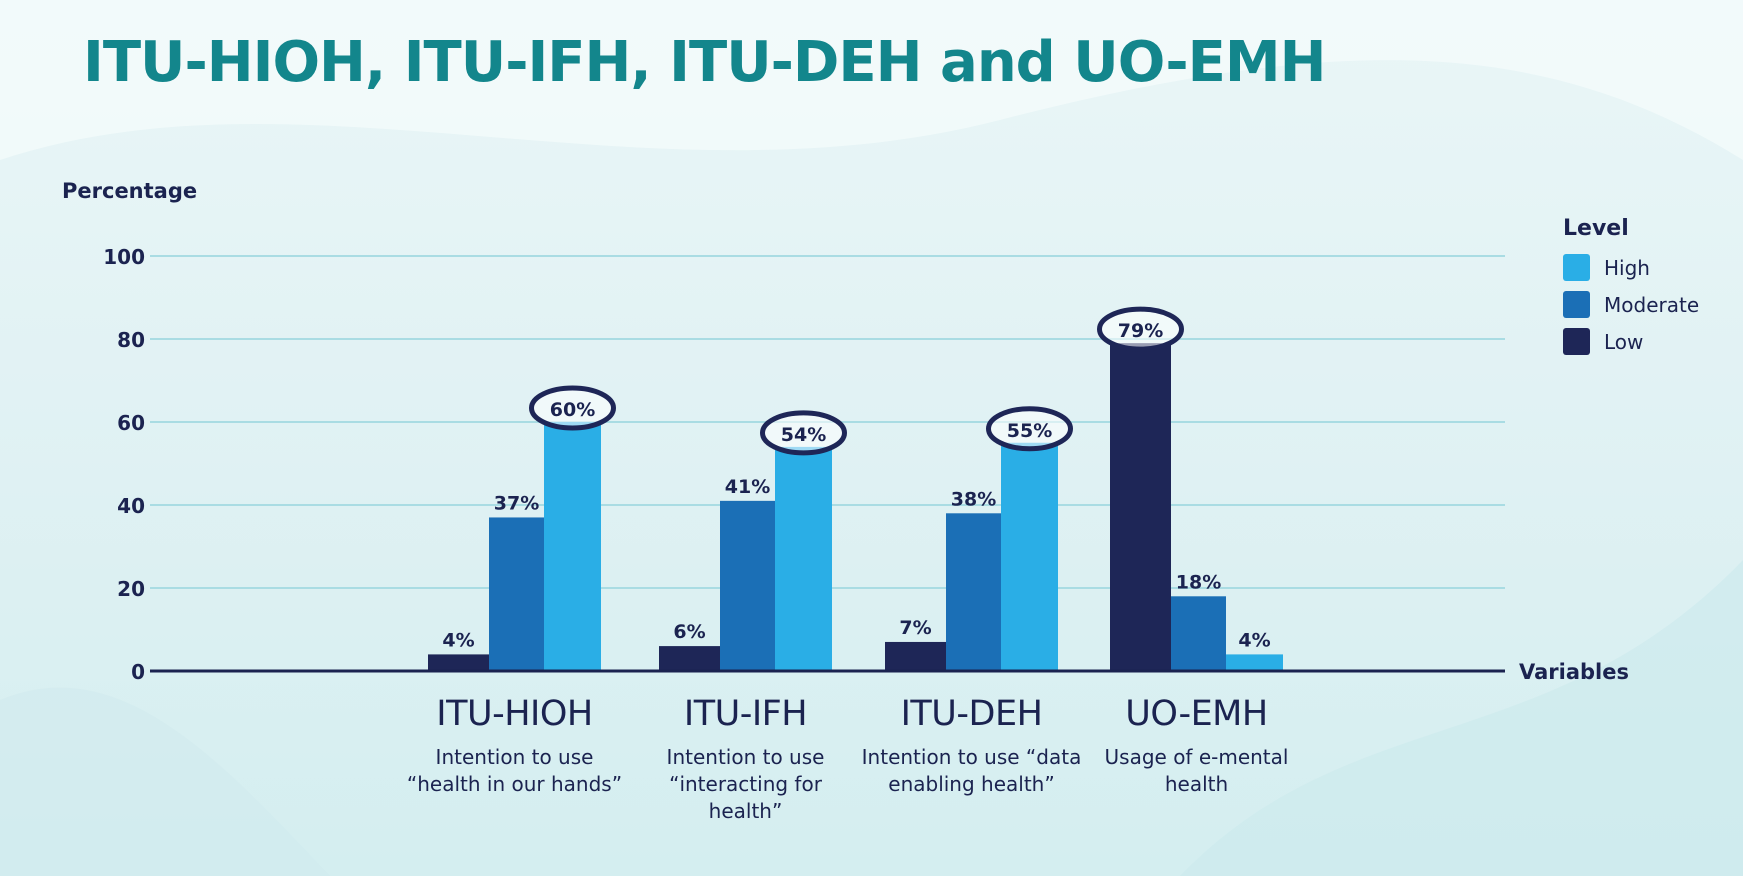  What do you see at coordinates (1596, 228) in the screenshot?
I see `legend-title: Level` at bounding box center [1596, 228].